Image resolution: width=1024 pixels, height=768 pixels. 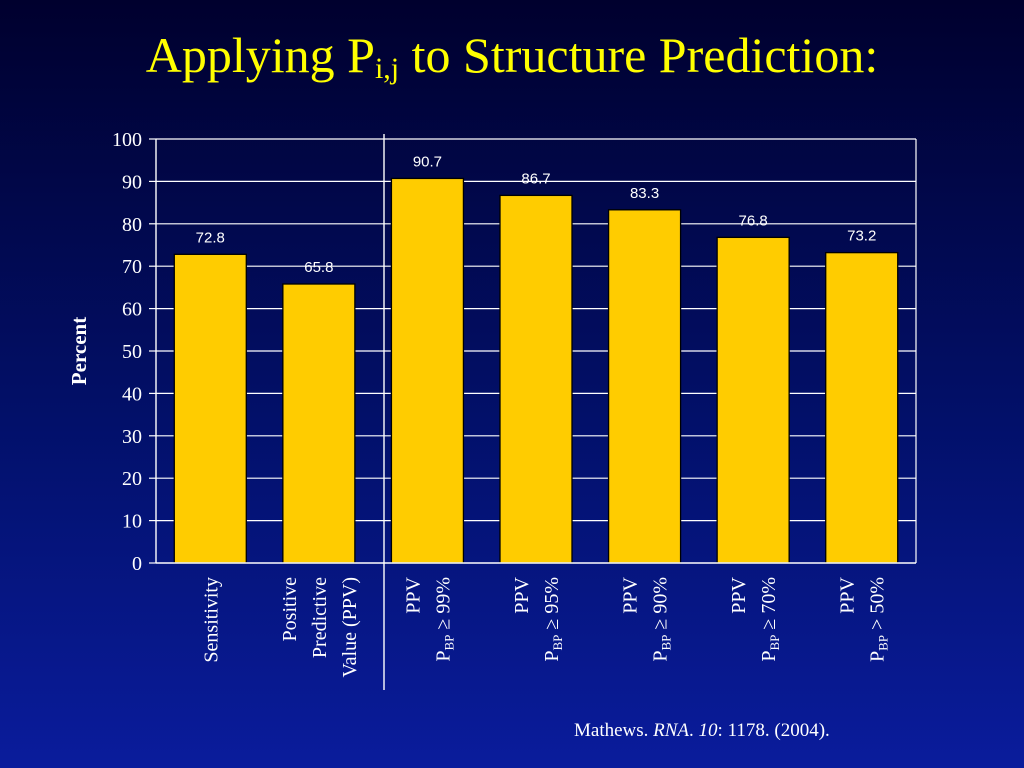 What do you see at coordinates (553, 619) in the screenshot?
I see `x-category-line-4-2: PBP ≥ 95%` at bounding box center [553, 619].